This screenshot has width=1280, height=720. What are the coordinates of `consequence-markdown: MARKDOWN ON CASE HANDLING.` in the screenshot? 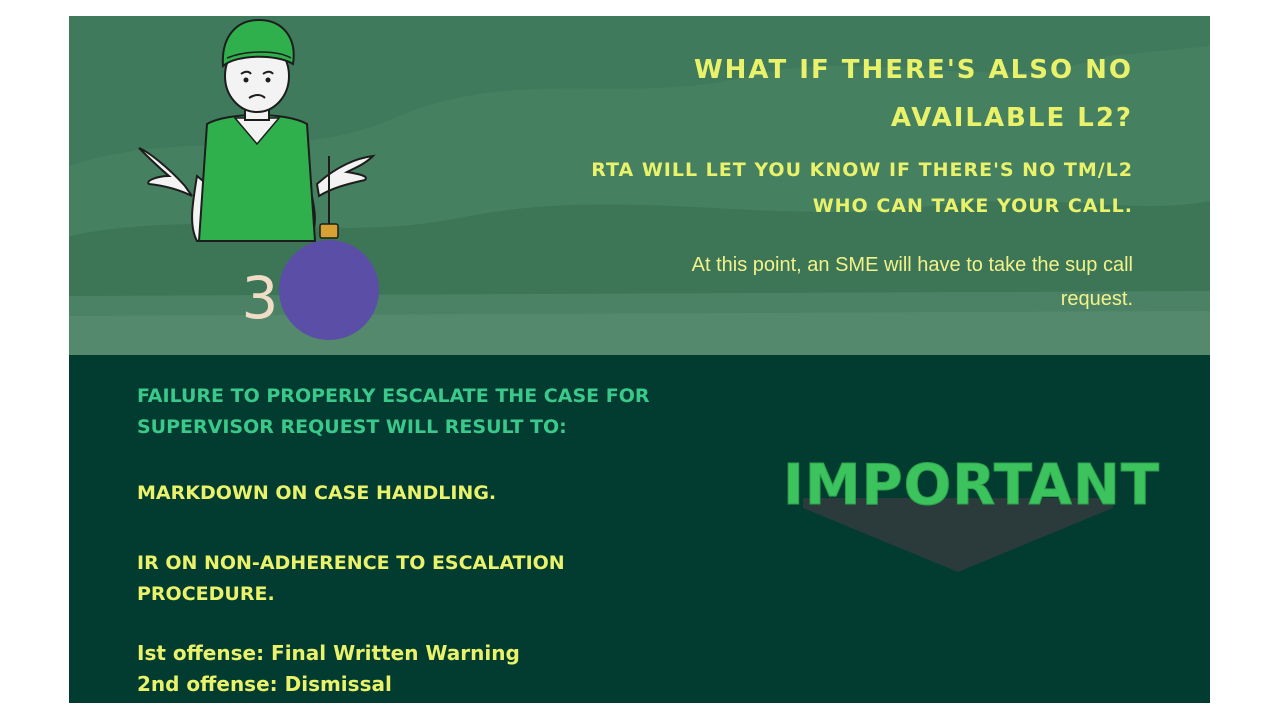 It's located at (317, 493).